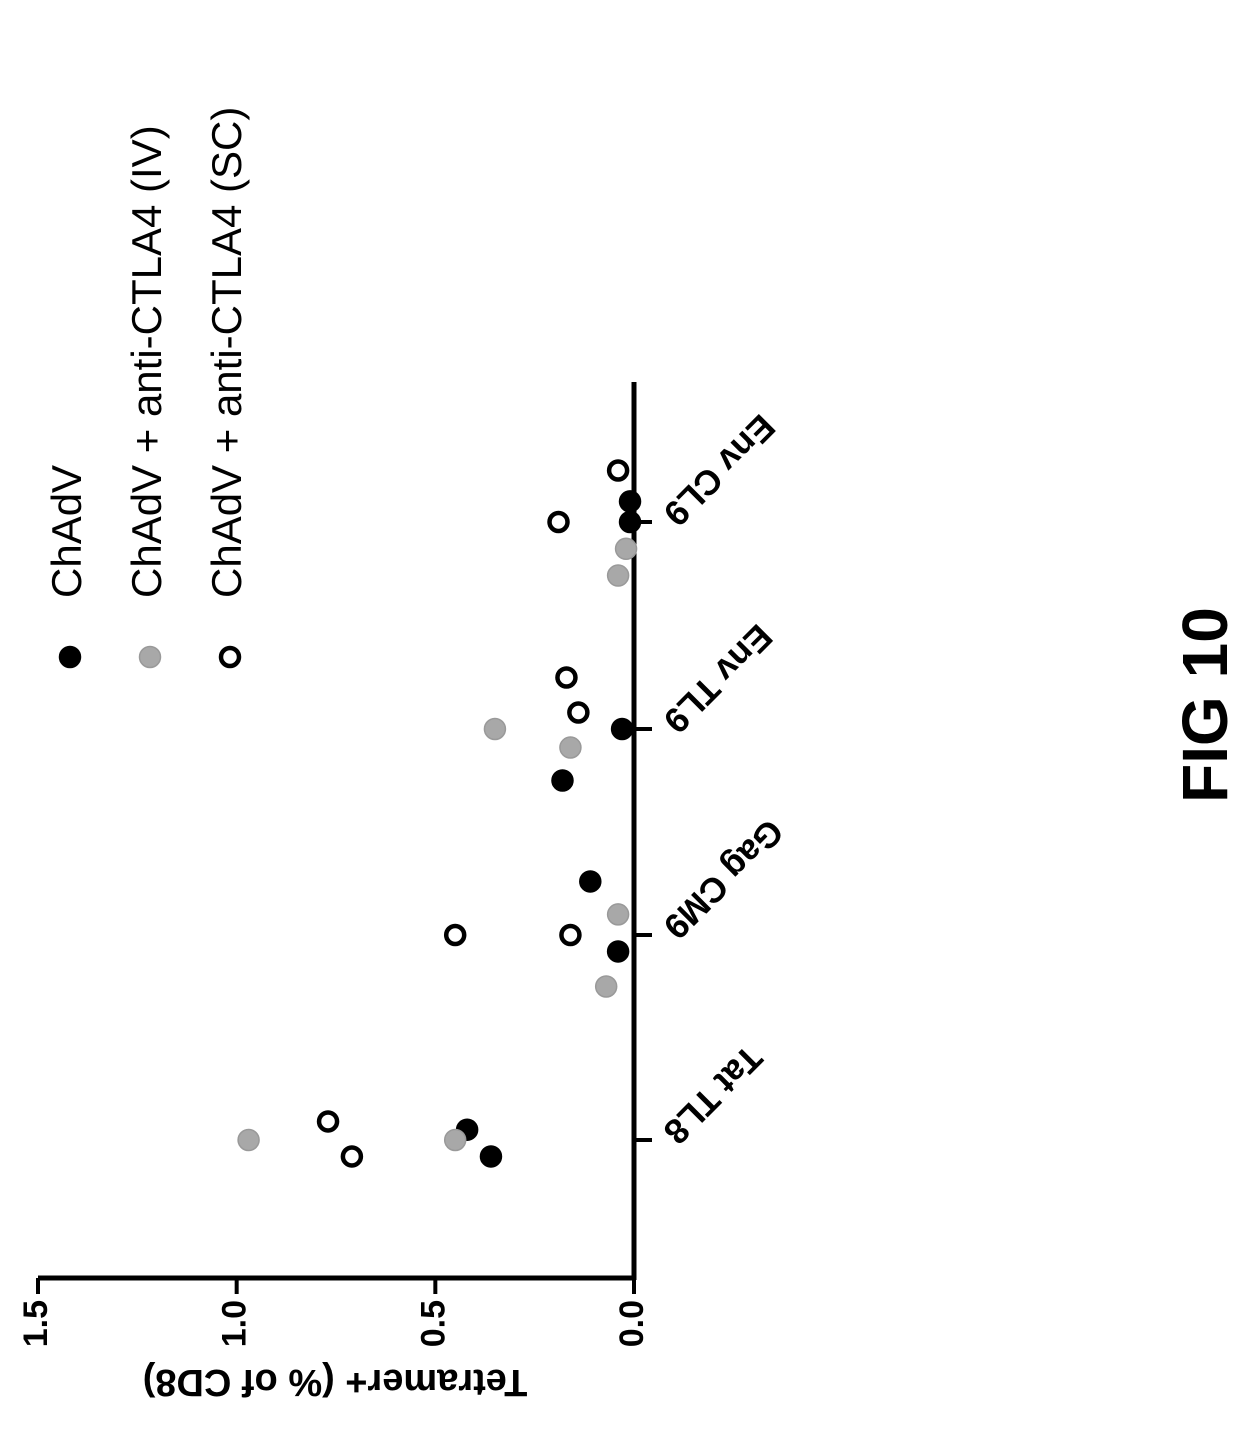 This screenshot has width=1256, height=1445. I want to click on legend-marker-open-circle, so click(230, 657).